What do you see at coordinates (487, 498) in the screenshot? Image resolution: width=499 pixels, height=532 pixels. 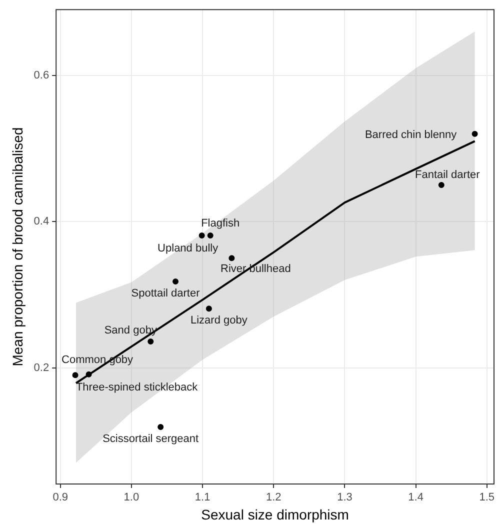 I see `x-tick-label: 1.5` at bounding box center [487, 498].